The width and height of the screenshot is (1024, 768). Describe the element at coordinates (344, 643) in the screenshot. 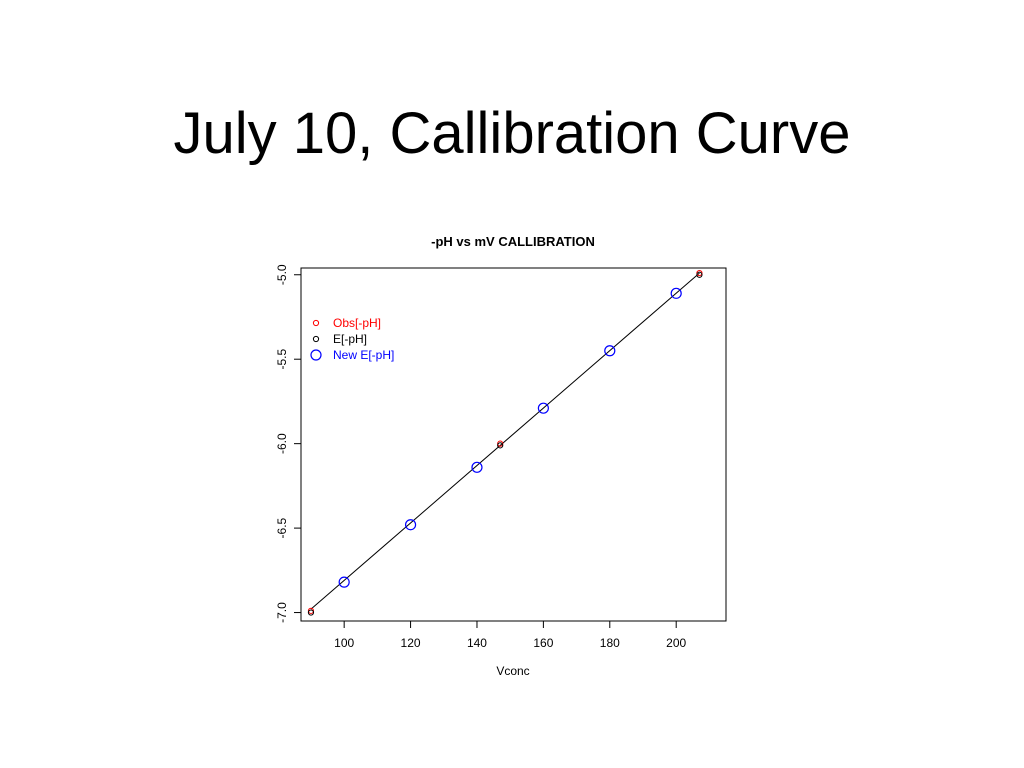

I see `x-tick-label: 100` at that location.